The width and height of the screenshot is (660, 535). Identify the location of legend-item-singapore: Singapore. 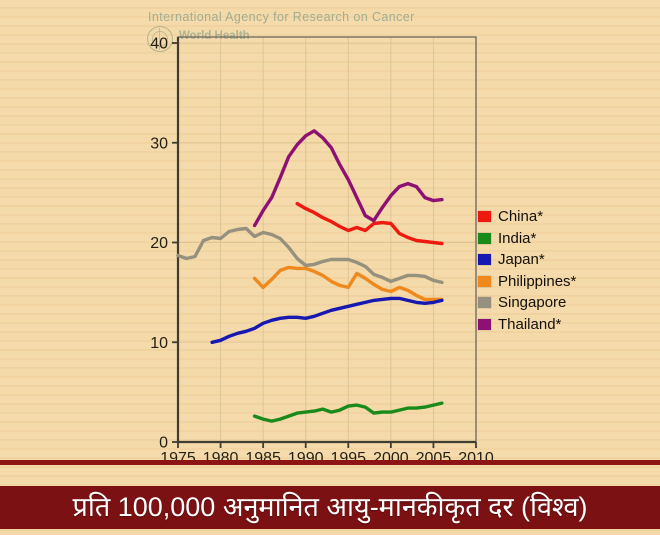
(527, 303).